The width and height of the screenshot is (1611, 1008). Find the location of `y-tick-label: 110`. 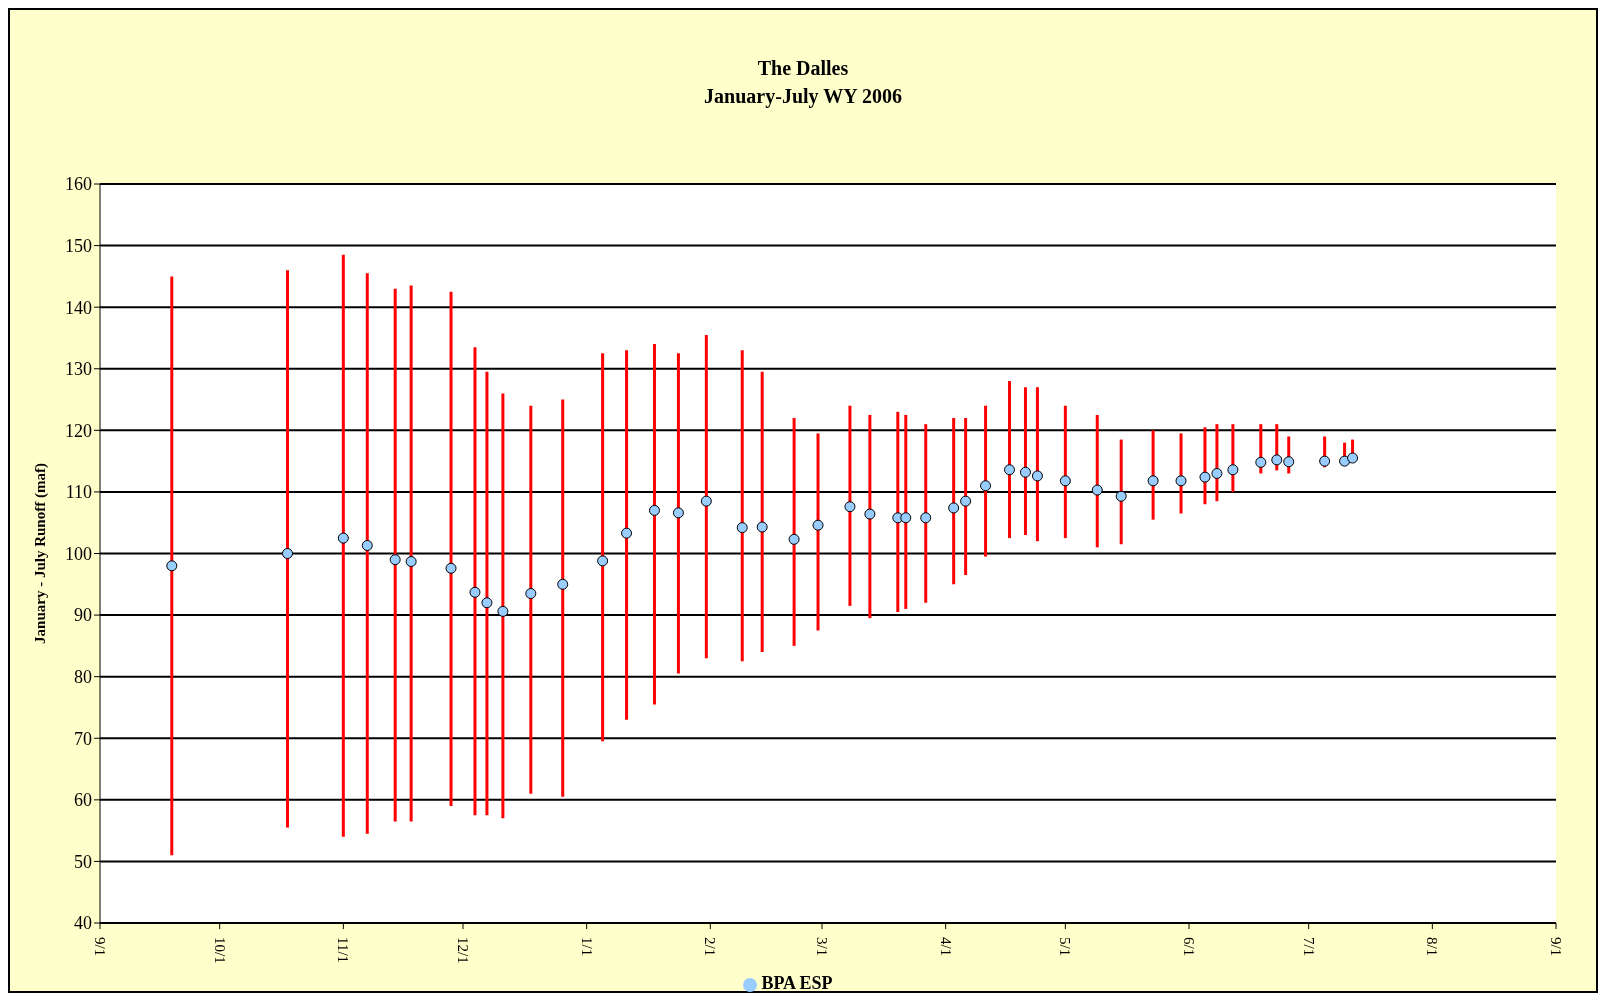

y-tick-label: 110 is located at coordinates (78, 492).